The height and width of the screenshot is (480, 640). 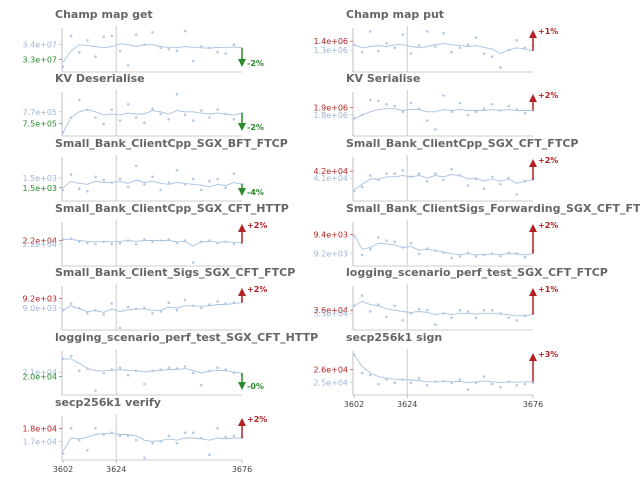 What do you see at coordinates (330, 50) in the screenshot?
I see `y-tick-label: 1.3e+06` at bounding box center [330, 50].